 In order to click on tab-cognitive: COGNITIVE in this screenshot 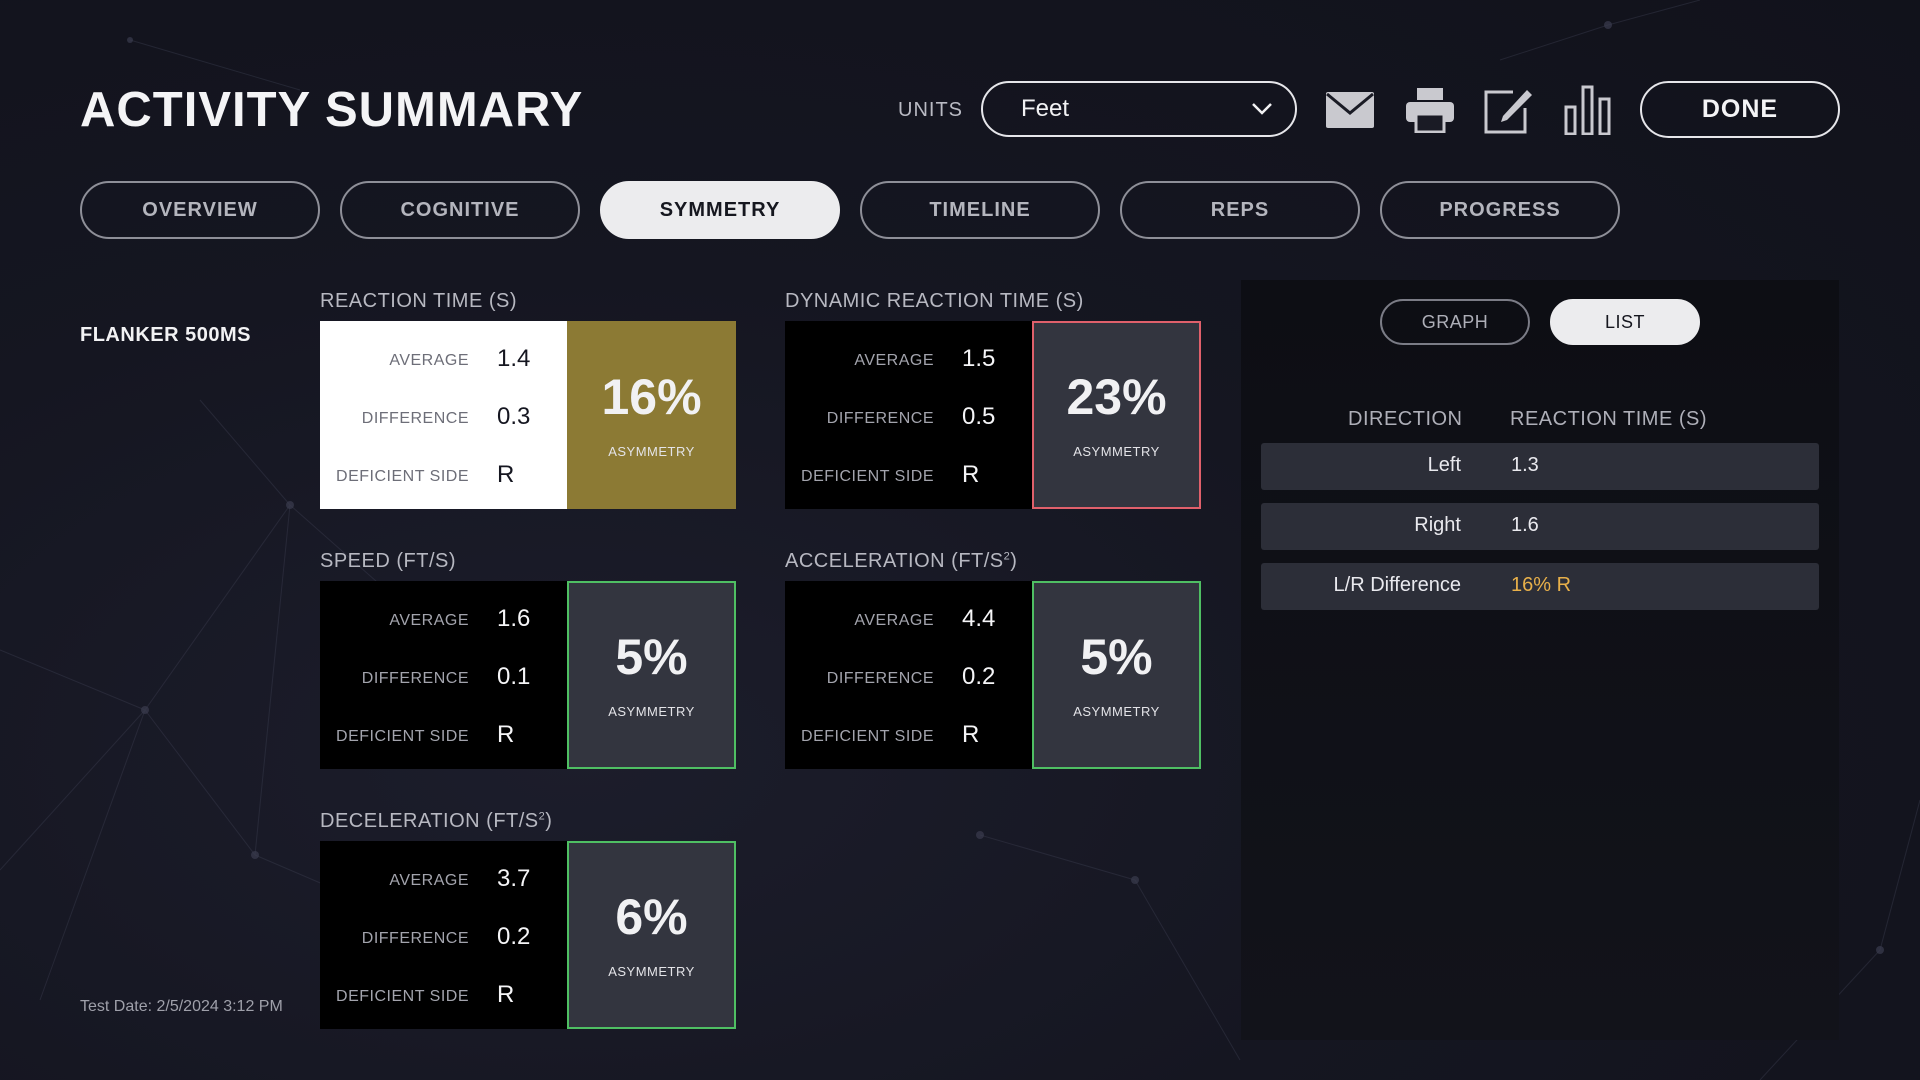, I will do `click(460, 210)`.